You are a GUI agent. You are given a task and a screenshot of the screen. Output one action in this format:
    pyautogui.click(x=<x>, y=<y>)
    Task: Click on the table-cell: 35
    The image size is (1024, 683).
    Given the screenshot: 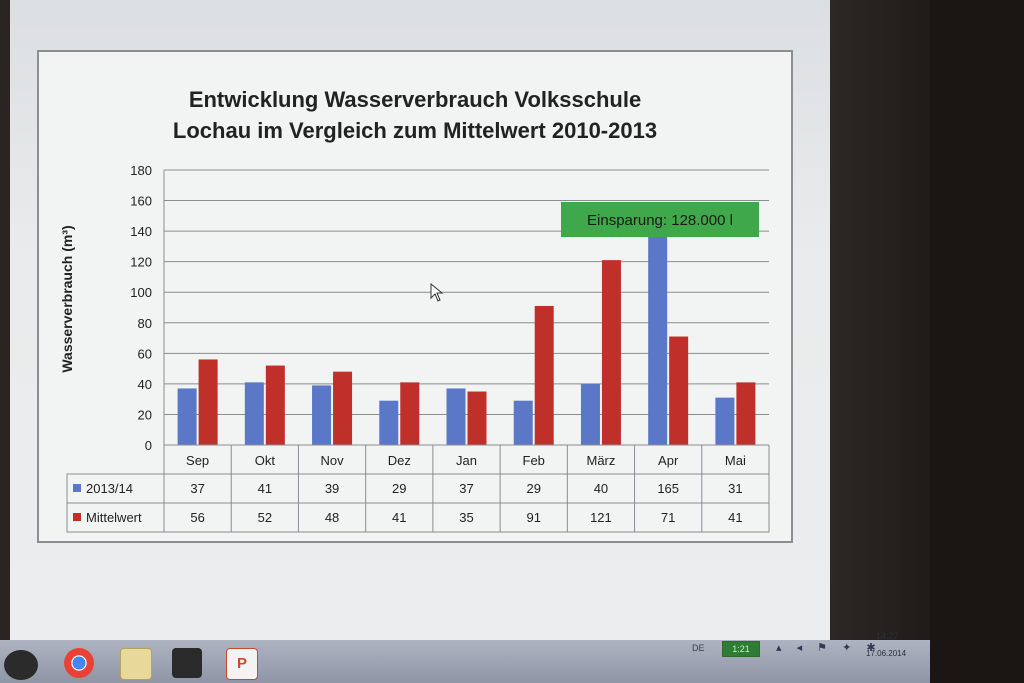 What is the action you would take?
    pyautogui.click(x=466, y=517)
    